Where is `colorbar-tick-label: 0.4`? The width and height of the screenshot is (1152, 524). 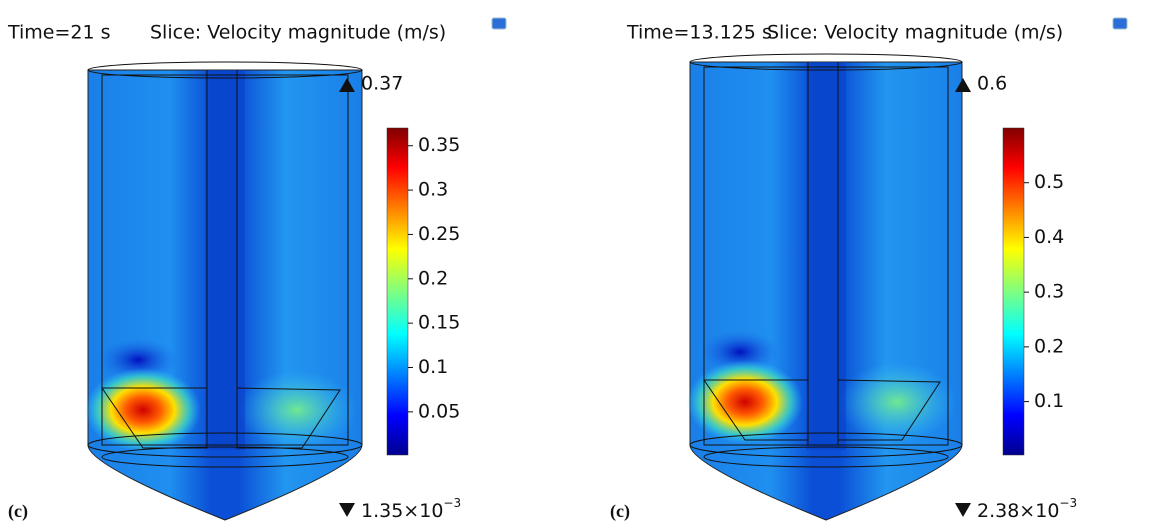
colorbar-tick-label: 0.4 is located at coordinates (1049, 237).